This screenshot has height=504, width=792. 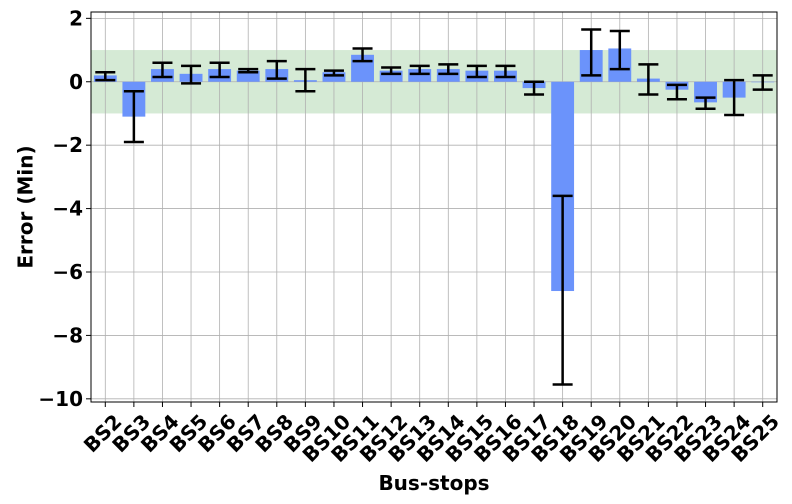 What do you see at coordinates (133, 117) in the screenshot?
I see `errorbar-bs3` at bounding box center [133, 117].